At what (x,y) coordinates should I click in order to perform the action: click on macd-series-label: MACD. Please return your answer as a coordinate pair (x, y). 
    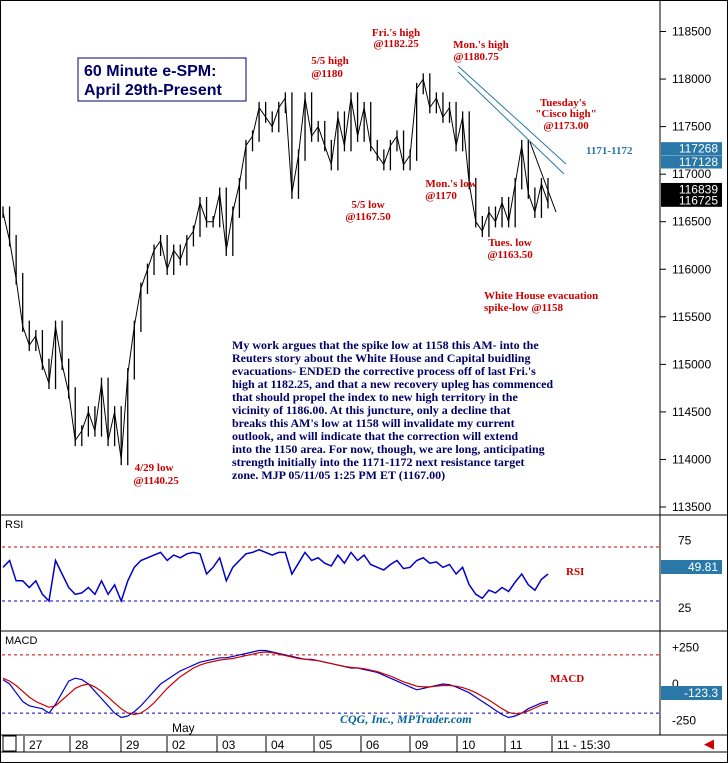
    Looking at the image, I should click on (567, 679).